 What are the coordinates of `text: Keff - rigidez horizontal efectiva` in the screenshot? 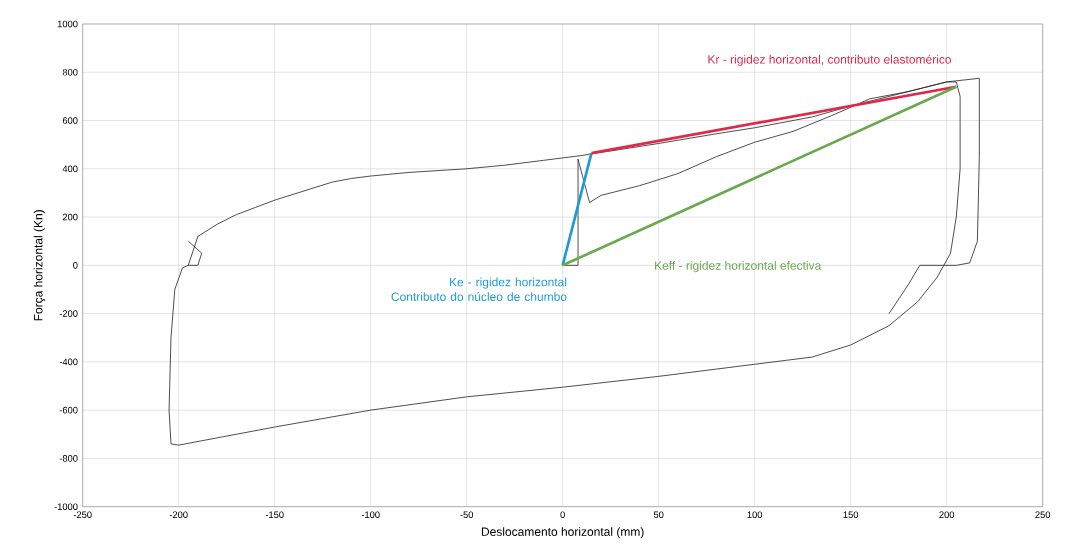 It's located at (738, 266).